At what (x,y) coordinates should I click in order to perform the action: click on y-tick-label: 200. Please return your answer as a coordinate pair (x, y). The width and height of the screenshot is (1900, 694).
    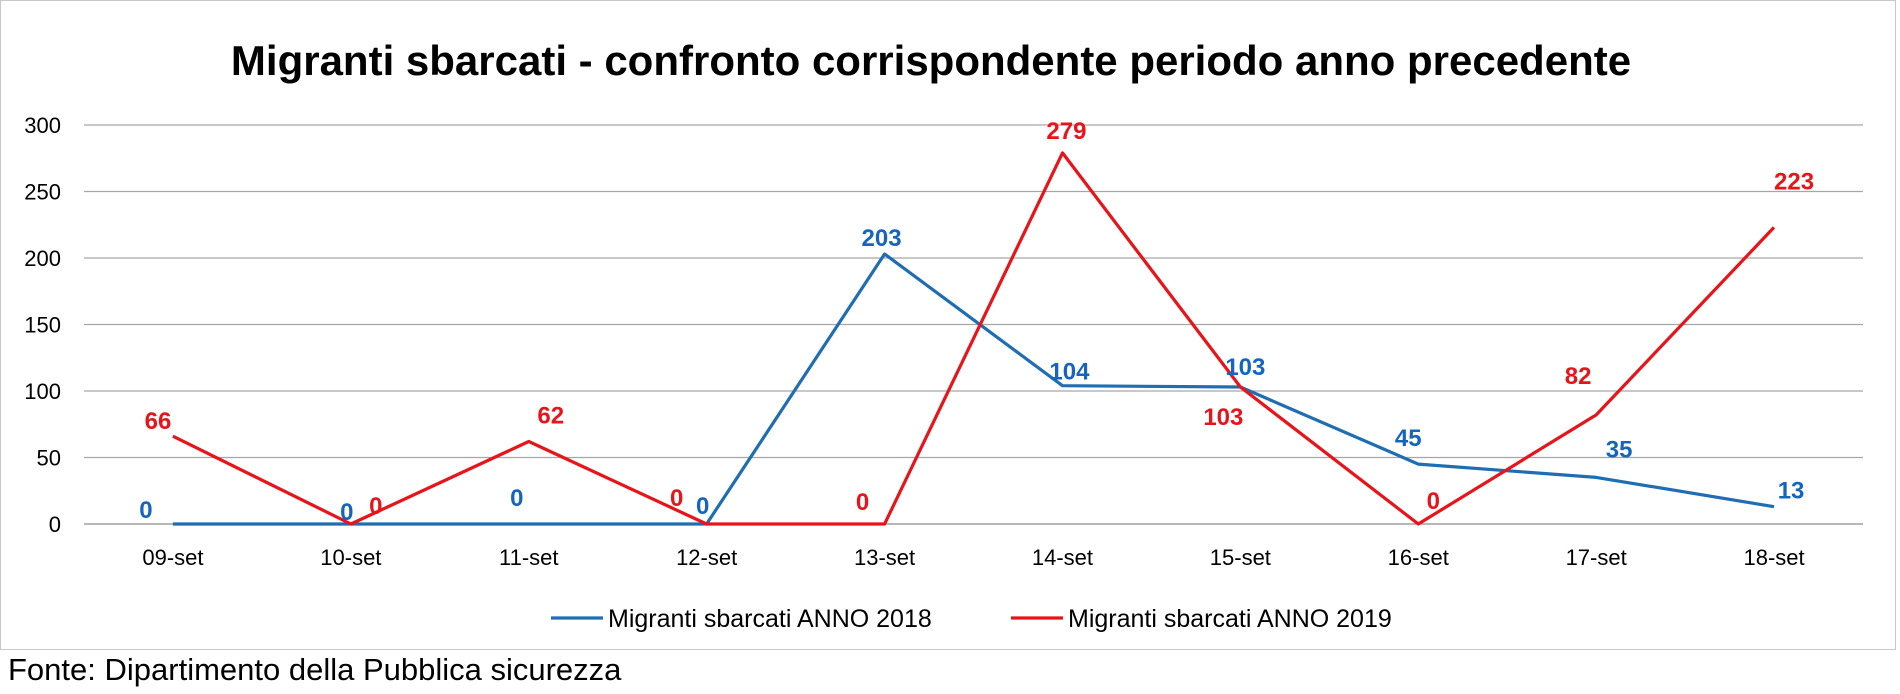
    Looking at the image, I should click on (42, 258).